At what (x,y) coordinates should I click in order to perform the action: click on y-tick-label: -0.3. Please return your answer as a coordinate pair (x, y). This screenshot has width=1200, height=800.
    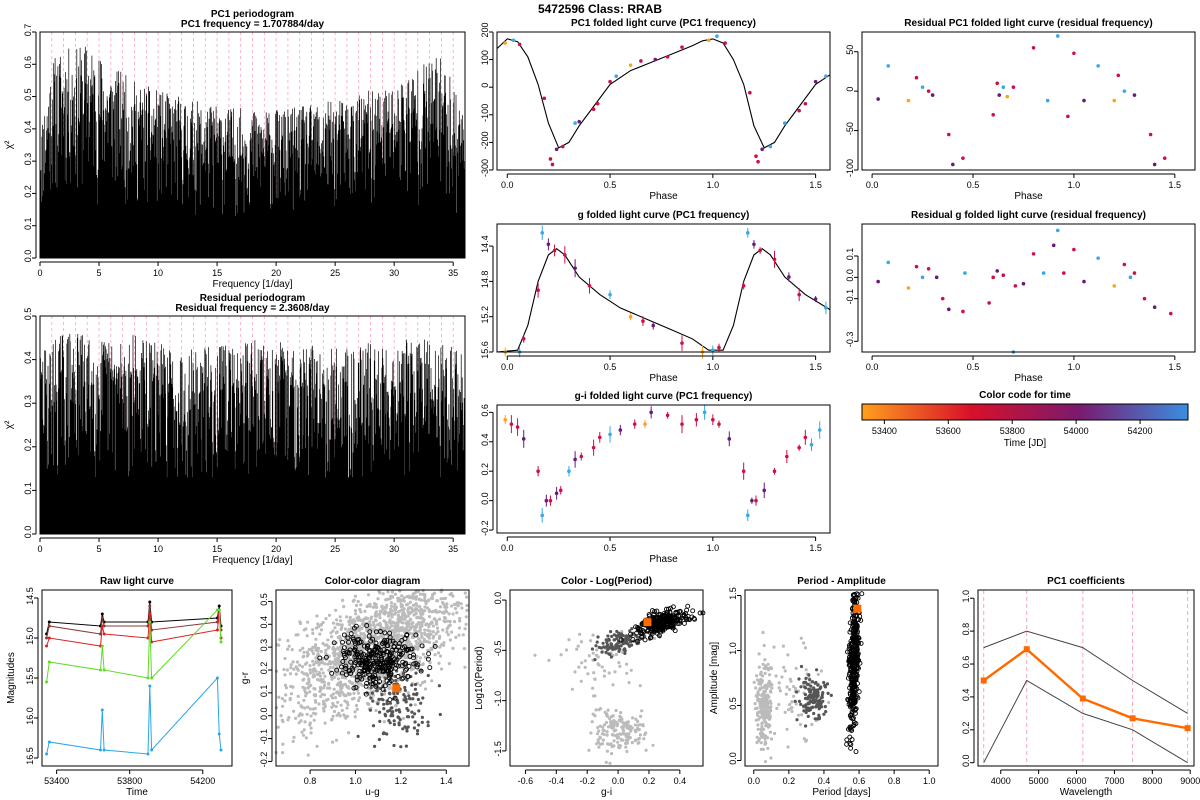
    Looking at the image, I should click on (850, 340).